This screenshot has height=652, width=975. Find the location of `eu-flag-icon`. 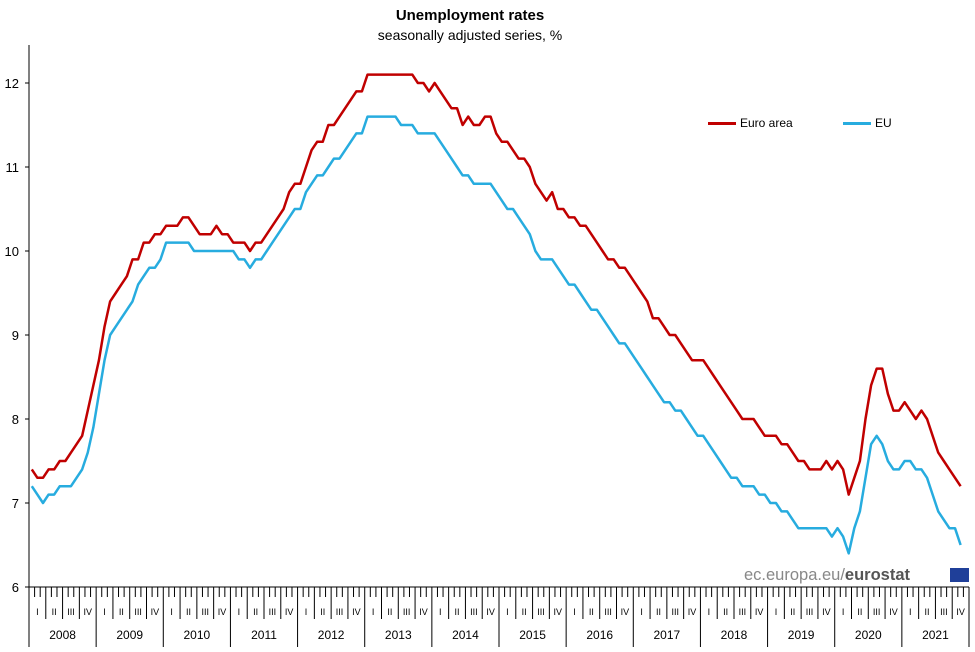

eu-flag-icon is located at coordinates (959, 575).